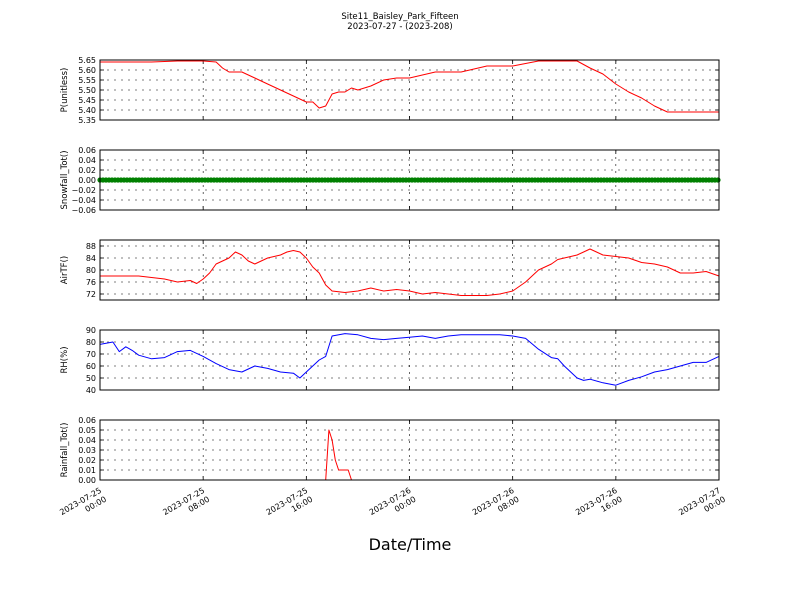 The height and width of the screenshot is (600, 800). I want to click on ytick-label: 5.40, so click(87, 110).